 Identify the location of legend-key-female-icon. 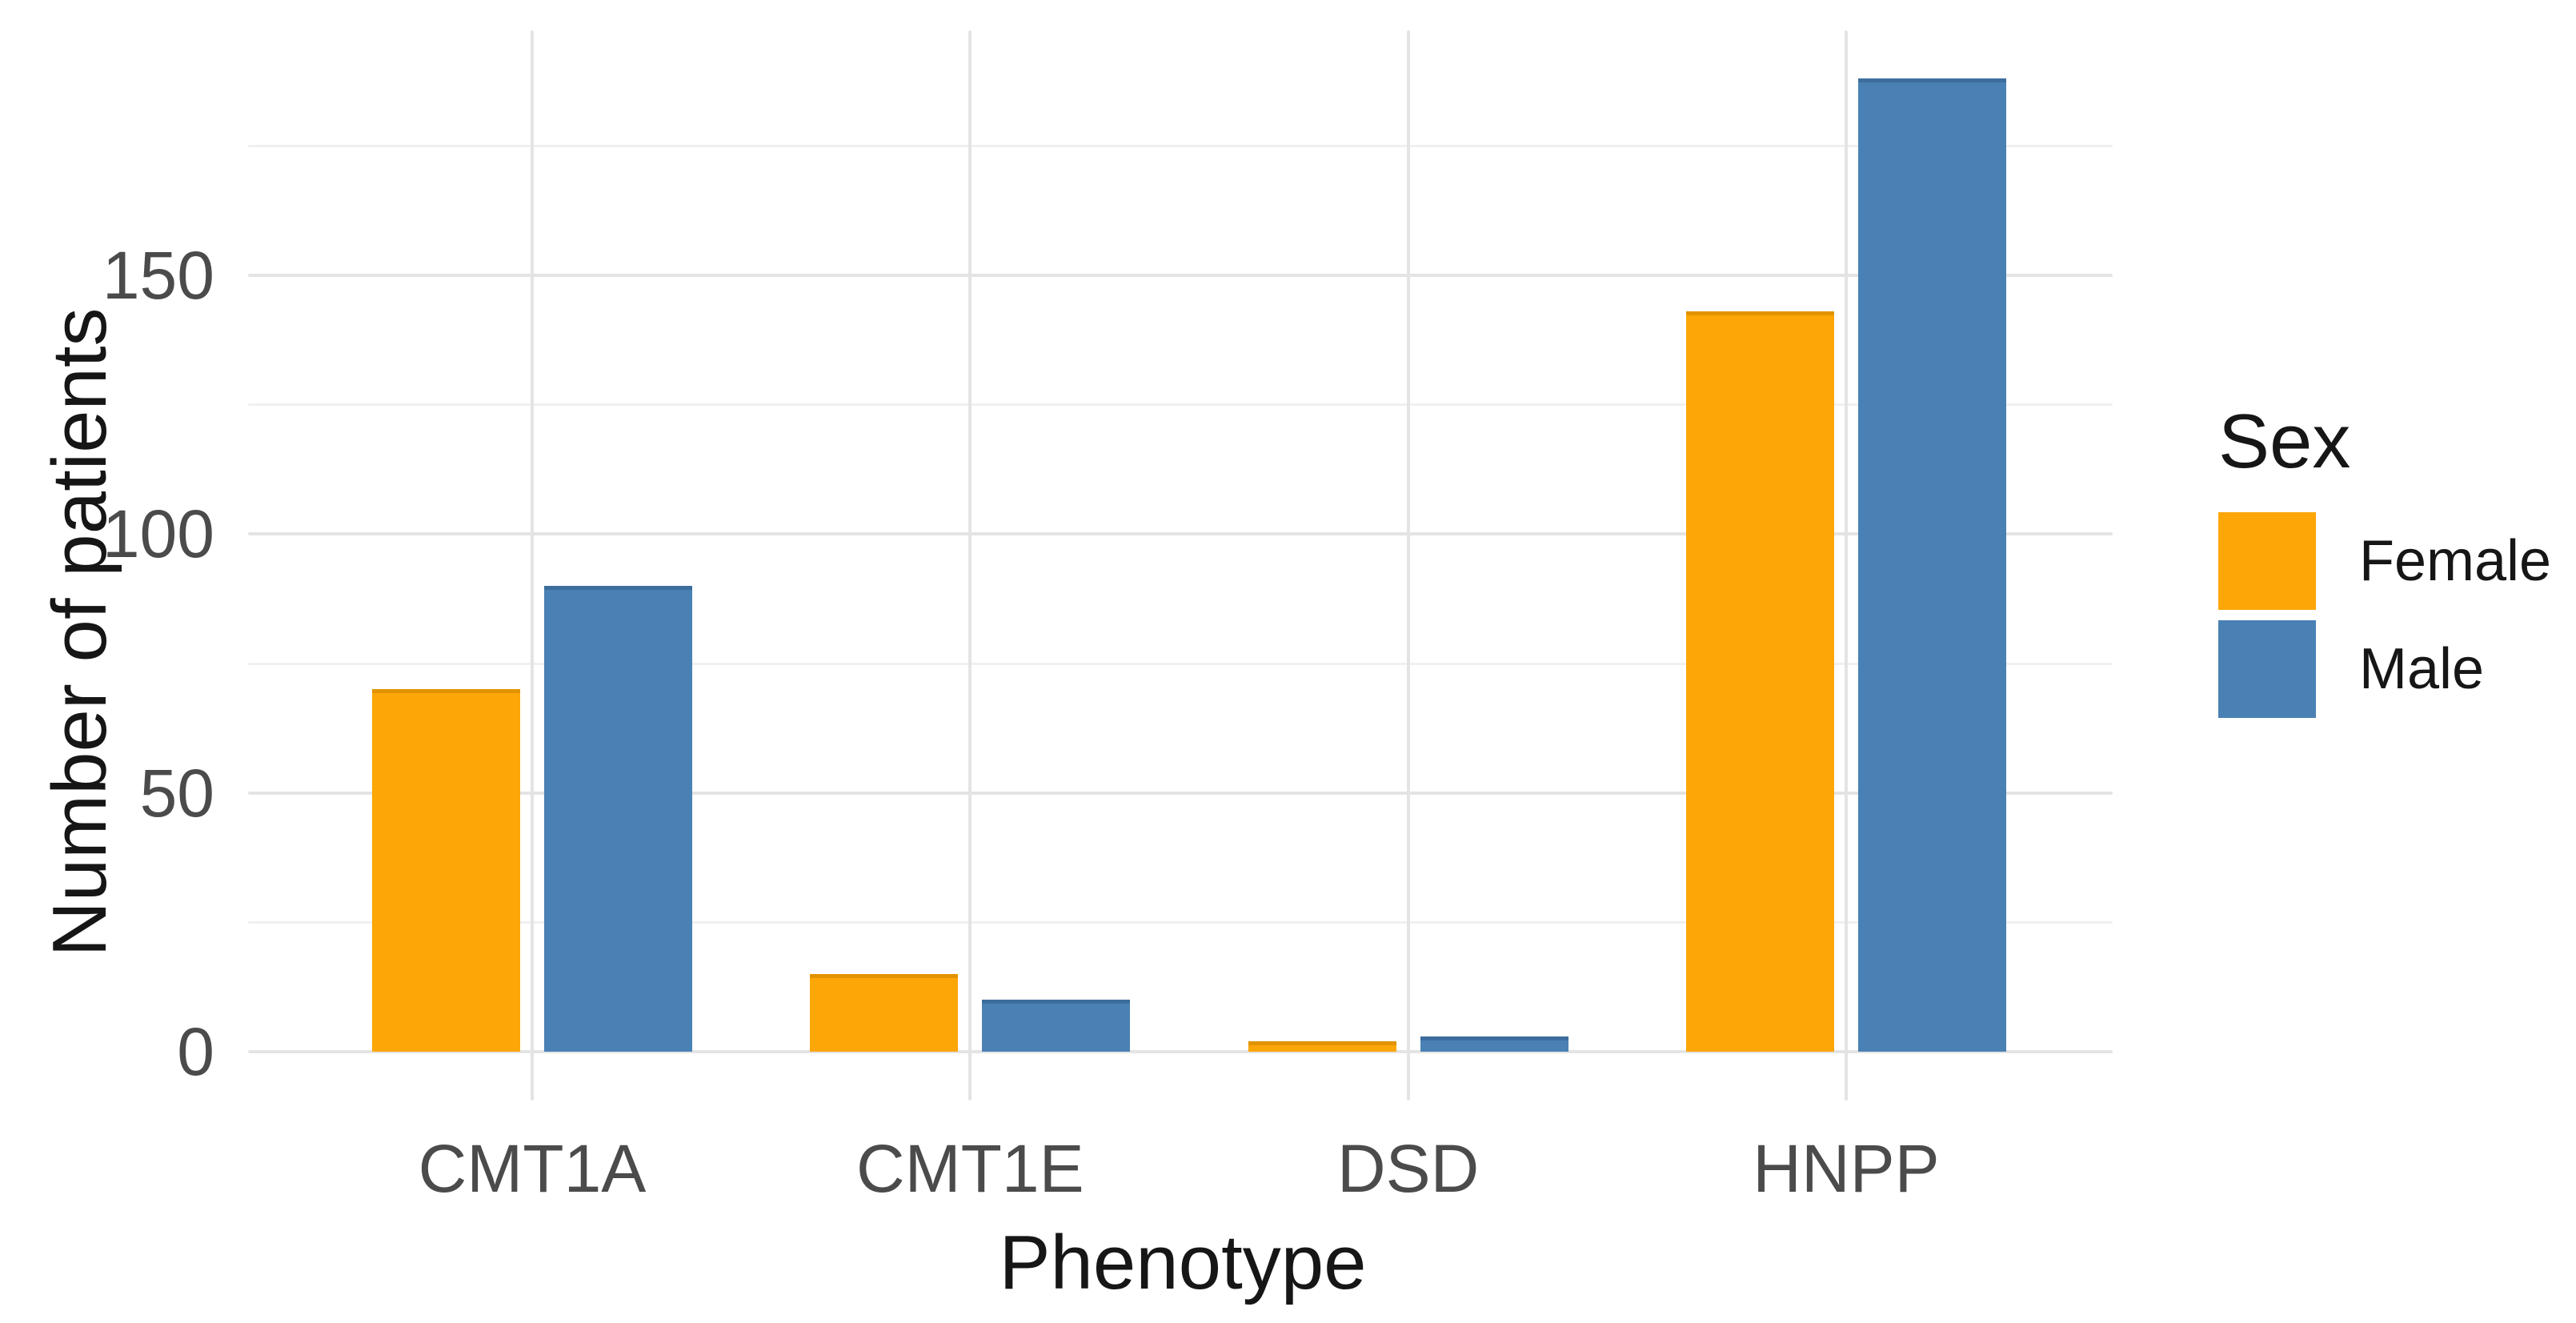
(2267, 561).